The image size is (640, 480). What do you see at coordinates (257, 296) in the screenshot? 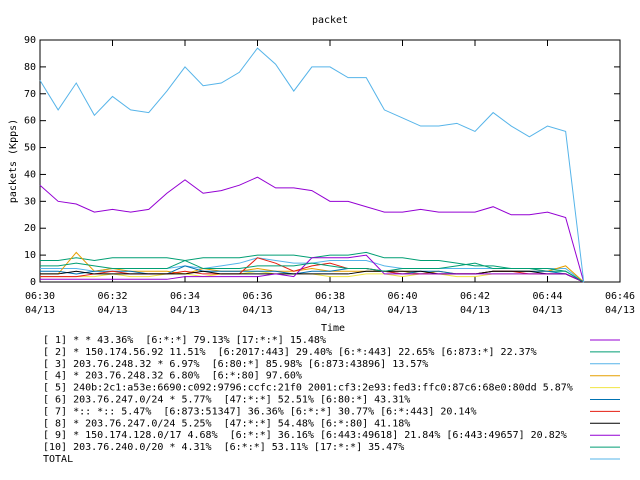
I see `x-tick-label: 06:36` at bounding box center [257, 296].